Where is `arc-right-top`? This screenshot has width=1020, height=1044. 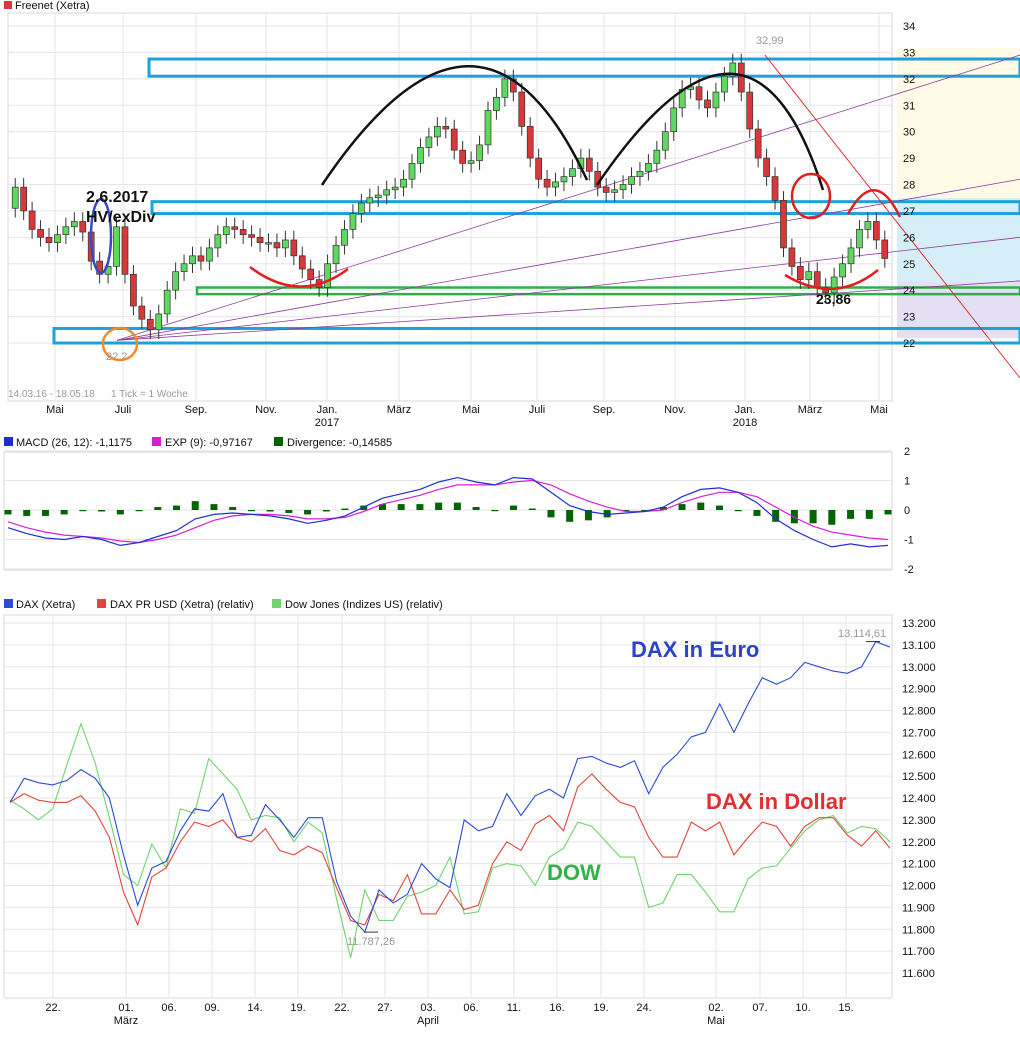 arc-right-top is located at coordinates (710, 131).